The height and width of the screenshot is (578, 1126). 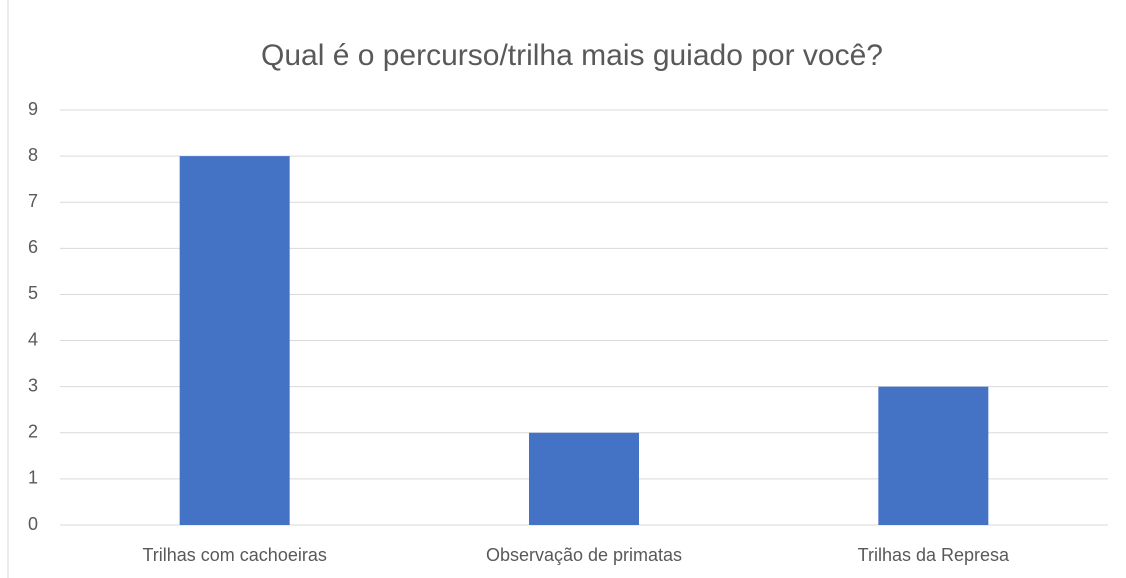 What do you see at coordinates (33, 478) in the screenshot?
I see `y-tick-label: 1` at bounding box center [33, 478].